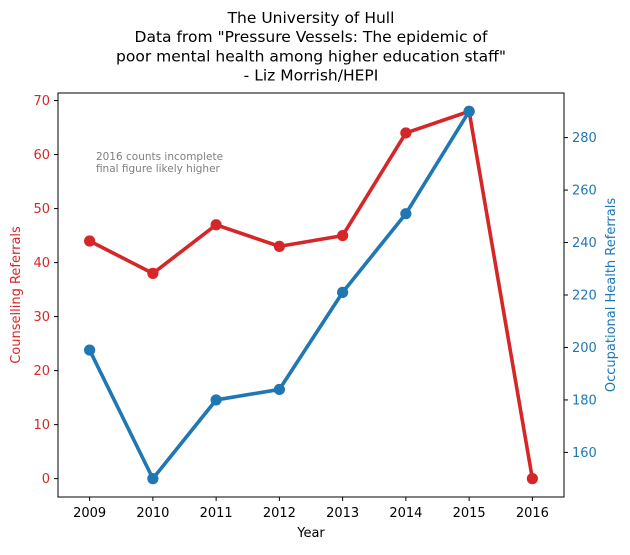  What do you see at coordinates (311, 76) in the screenshot?
I see `title-line: - Liz Morrish/HEPI` at bounding box center [311, 76].